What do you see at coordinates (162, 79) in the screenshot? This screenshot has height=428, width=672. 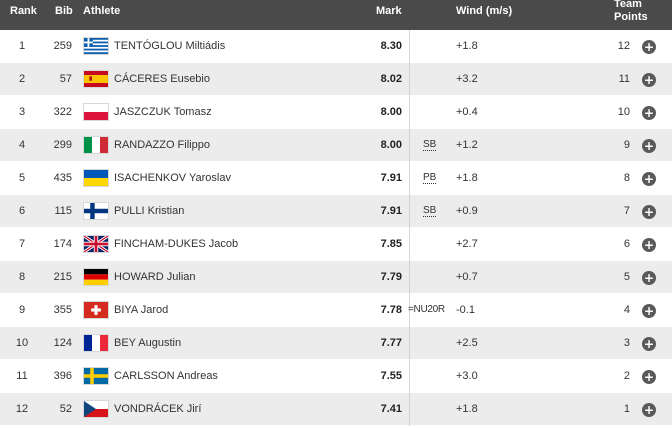 I see `athlete-name: CÁCERES Eusebio` at bounding box center [162, 79].